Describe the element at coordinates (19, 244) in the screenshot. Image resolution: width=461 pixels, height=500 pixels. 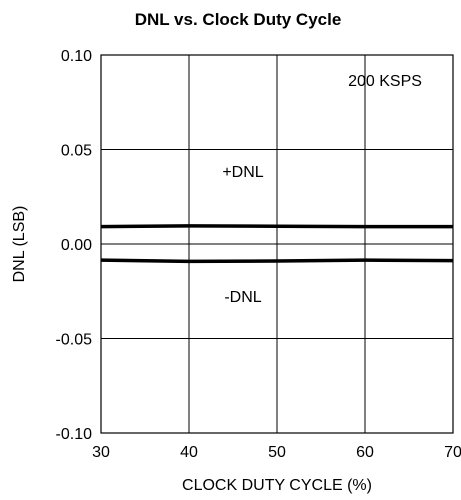
I see `y-axis-label: DNL (LSB)` at that location.